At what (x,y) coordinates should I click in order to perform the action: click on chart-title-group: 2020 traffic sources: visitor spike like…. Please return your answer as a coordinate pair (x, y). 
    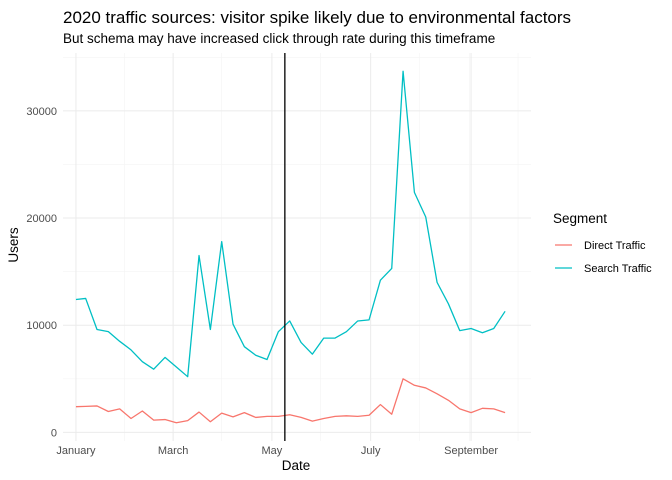
    Looking at the image, I should click on (317, 27).